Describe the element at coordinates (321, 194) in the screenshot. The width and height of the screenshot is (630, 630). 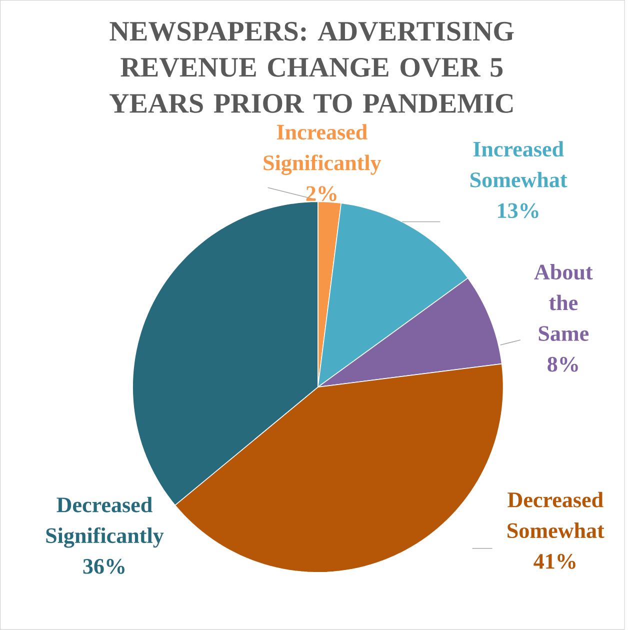
I see `data-label: 2%` at that location.